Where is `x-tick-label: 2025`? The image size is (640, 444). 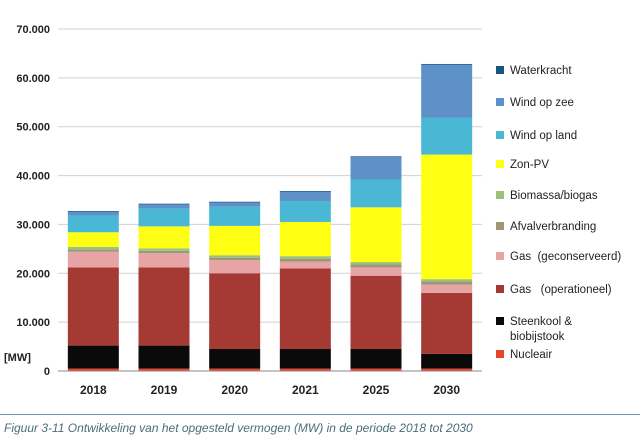 x-tick-label: 2025 is located at coordinates (376, 390).